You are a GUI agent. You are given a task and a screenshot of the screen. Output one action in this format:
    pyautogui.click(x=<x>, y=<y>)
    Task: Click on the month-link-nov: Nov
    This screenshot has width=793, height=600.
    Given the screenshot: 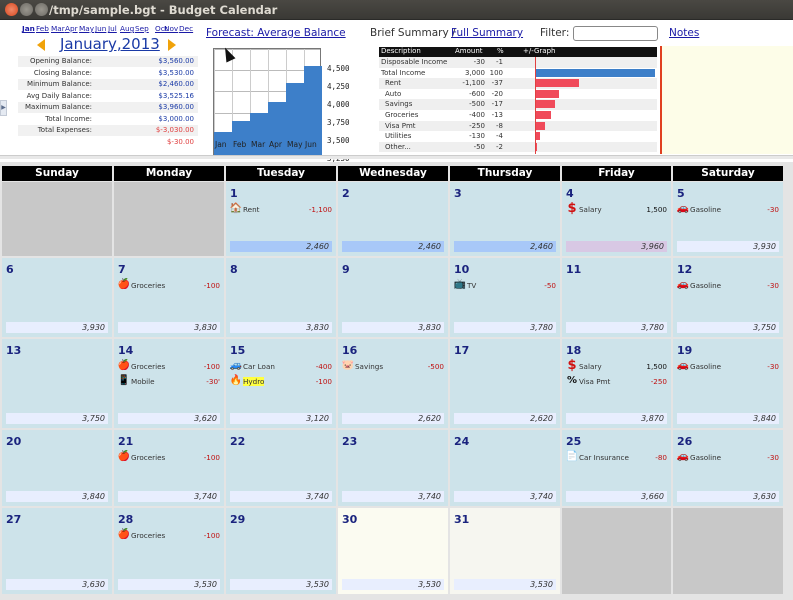 What is the action you would take?
    pyautogui.click(x=171, y=28)
    